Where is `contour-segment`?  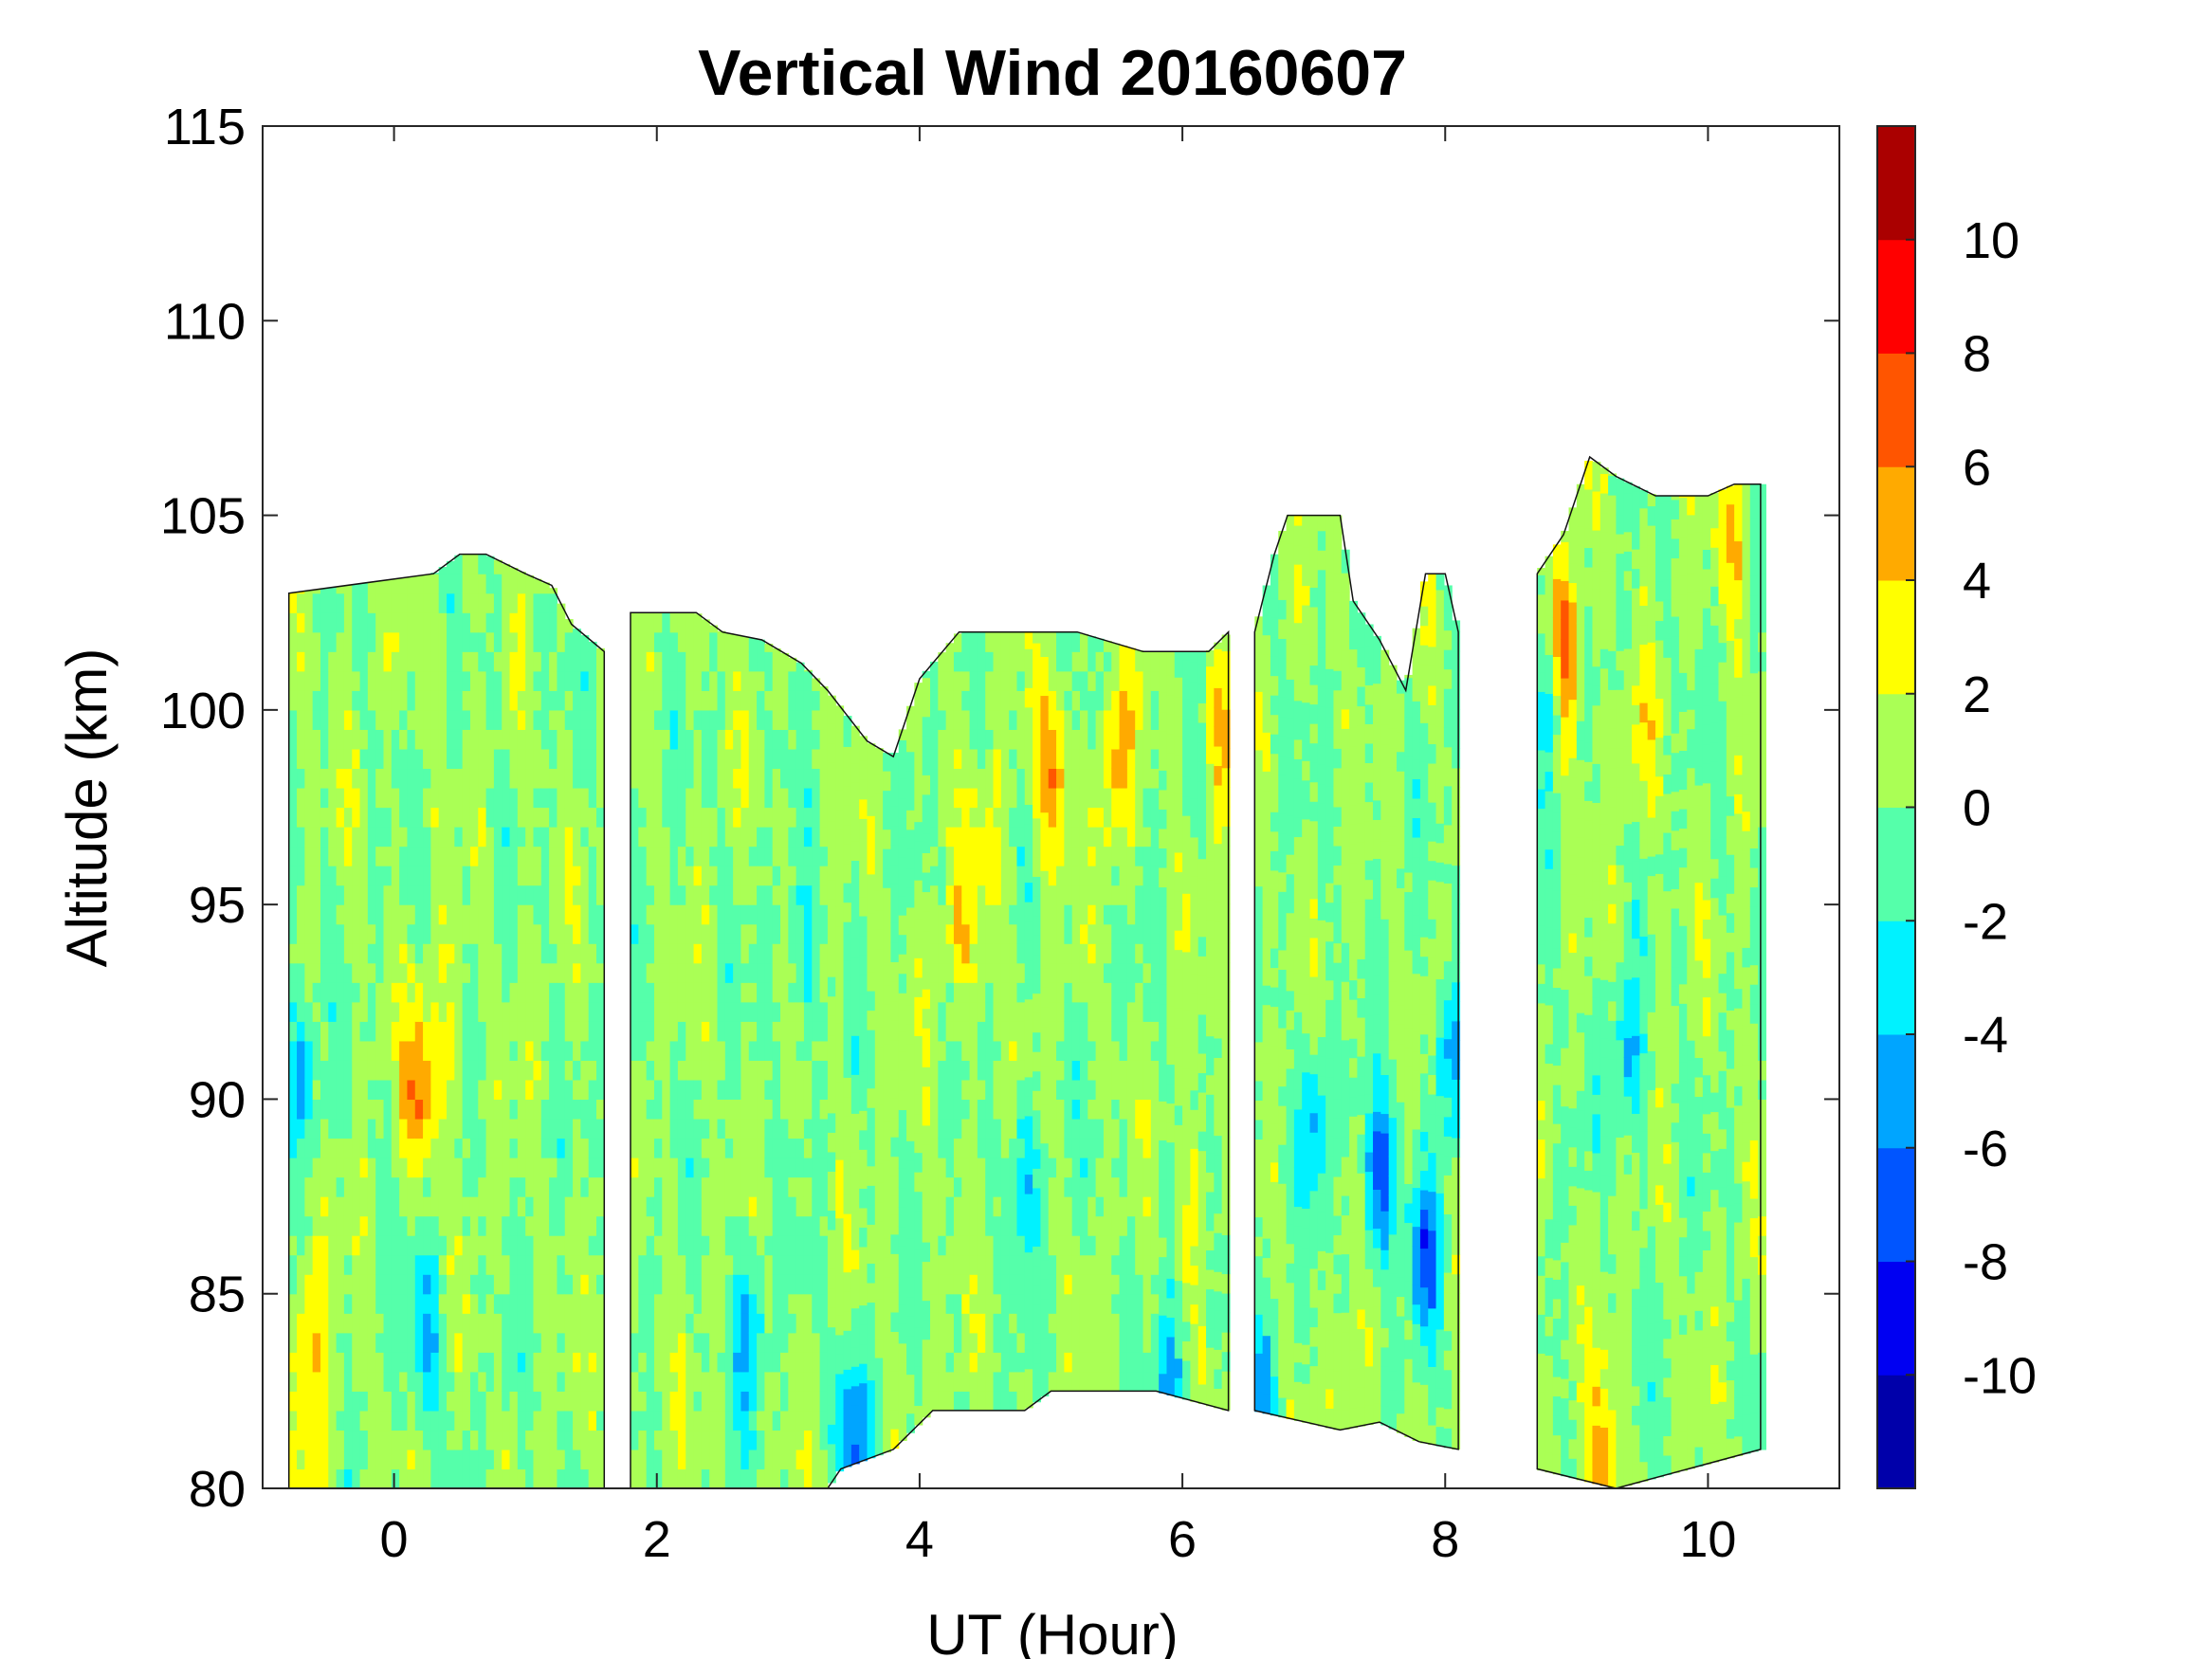
contour-segment is located at coordinates (446, 1020).